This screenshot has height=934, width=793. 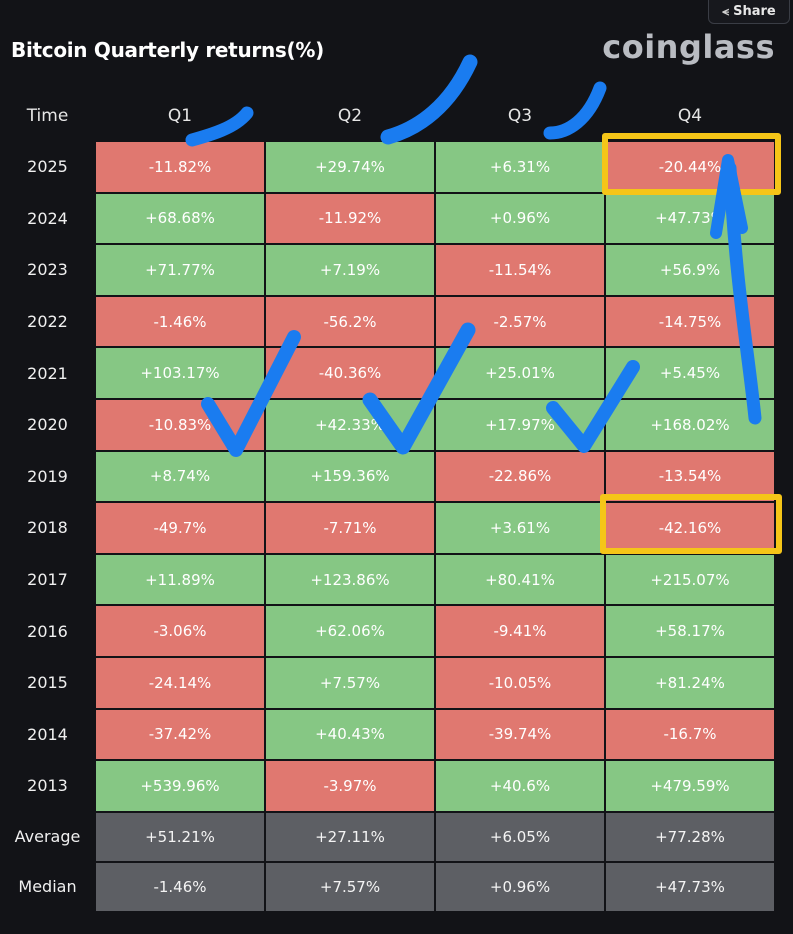 What do you see at coordinates (690, 836) in the screenshot?
I see `summary-cell-average-q4: +77.28%` at bounding box center [690, 836].